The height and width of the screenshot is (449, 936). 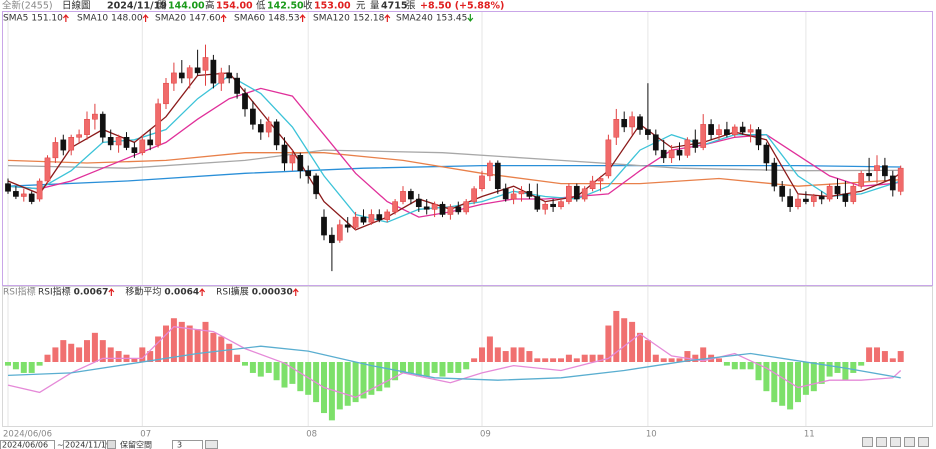 I want to click on legend-item: 移動平均 0.0064, so click(x=165, y=292).